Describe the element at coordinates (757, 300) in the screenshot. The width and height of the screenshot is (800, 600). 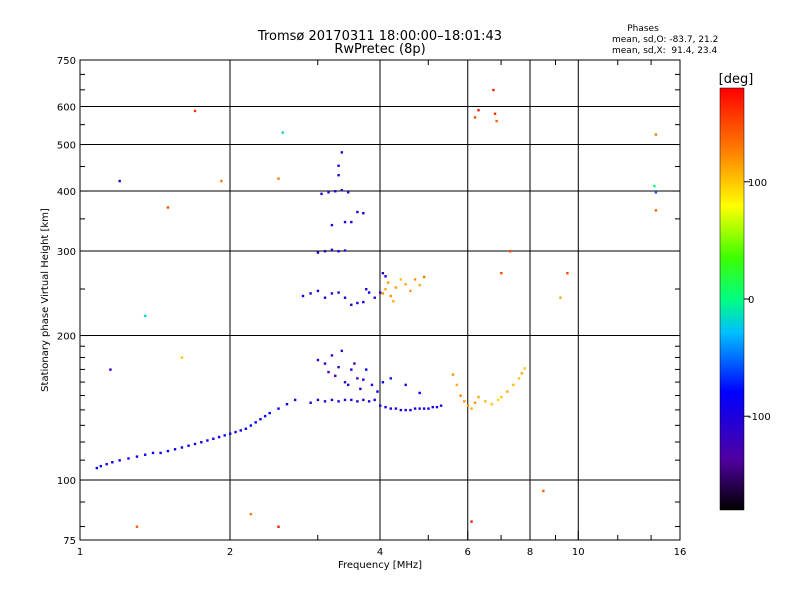
I see `colorbar-ticks: 100 0 -100` at that location.